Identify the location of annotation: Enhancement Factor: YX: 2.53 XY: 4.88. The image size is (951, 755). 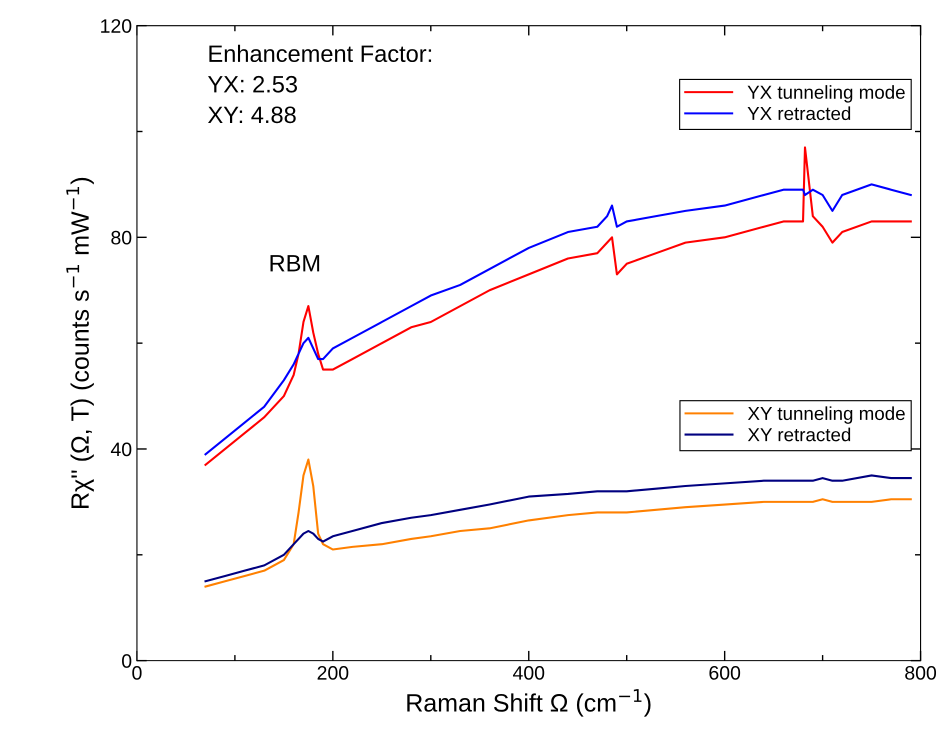
(320, 84).